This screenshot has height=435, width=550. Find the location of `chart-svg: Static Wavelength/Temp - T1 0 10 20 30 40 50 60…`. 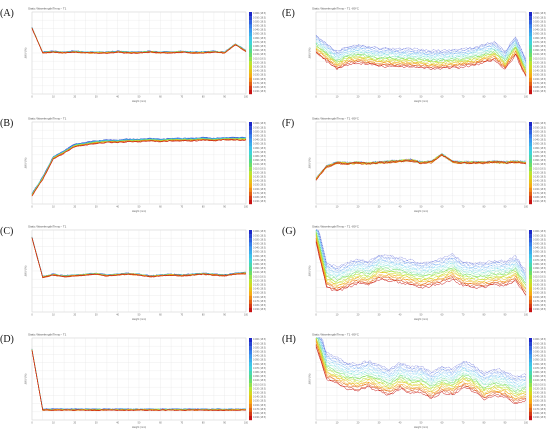

chart-svg: Static Wavelength/Temp - T1 0 10 20 30 40 50 60… is located at coordinates (145, 381).